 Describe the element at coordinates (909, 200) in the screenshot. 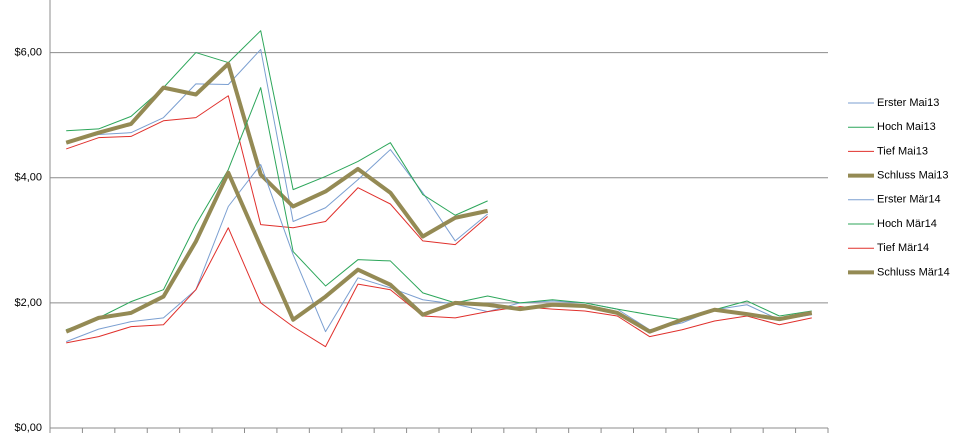

I see `legend-label: Erster Mär14` at that location.